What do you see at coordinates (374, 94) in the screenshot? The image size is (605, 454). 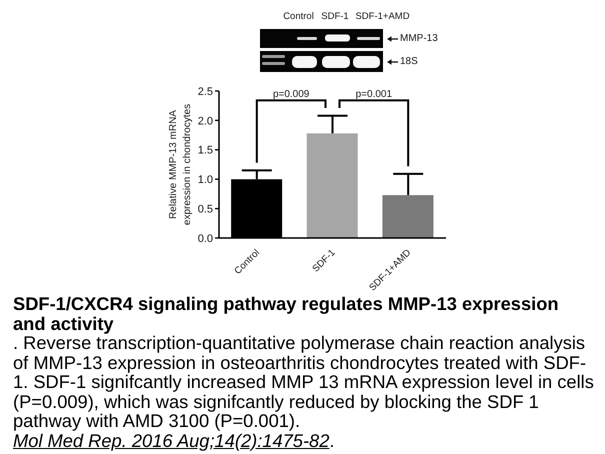 I see `annotation: p=0.001` at bounding box center [374, 94].